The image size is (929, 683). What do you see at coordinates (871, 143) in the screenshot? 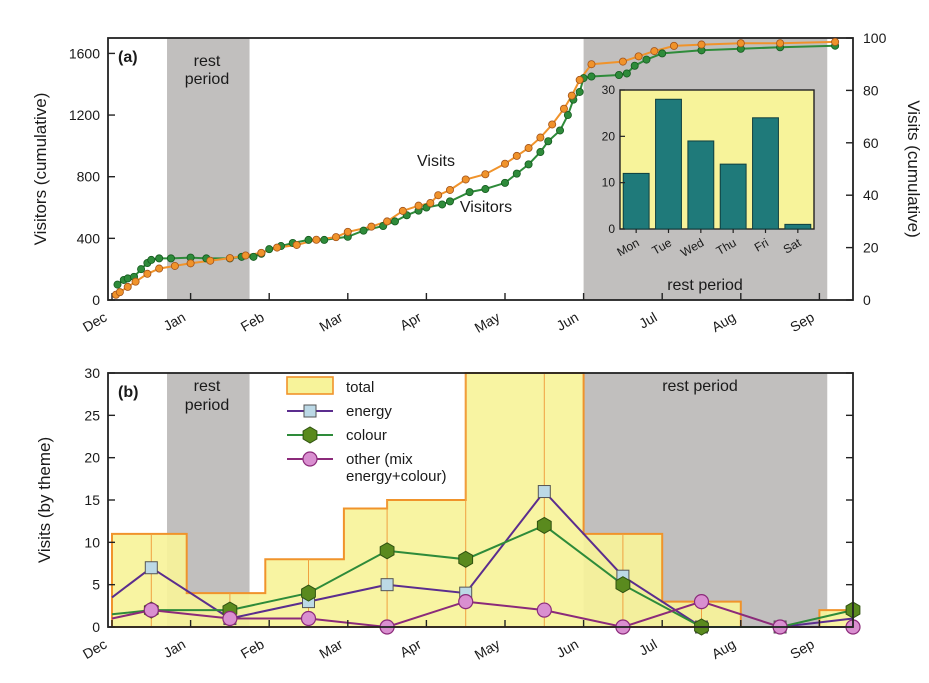
I see `y-right-tick-label: 60` at bounding box center [871, 143].